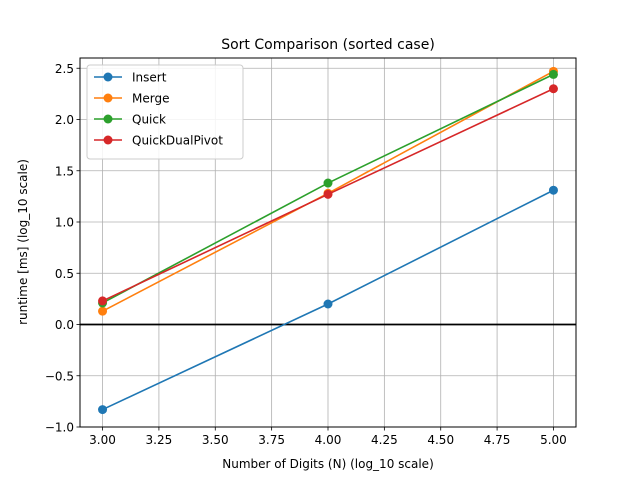 Image resolution: width=640 pixels, height=480 pixels. I want to click on legend-marker-merge, so click(108, 98).